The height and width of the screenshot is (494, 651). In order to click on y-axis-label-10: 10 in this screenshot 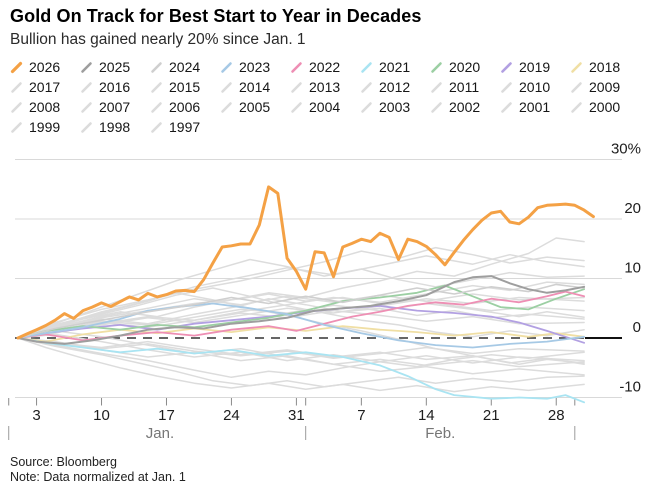, I will do `click(632, 268)`.